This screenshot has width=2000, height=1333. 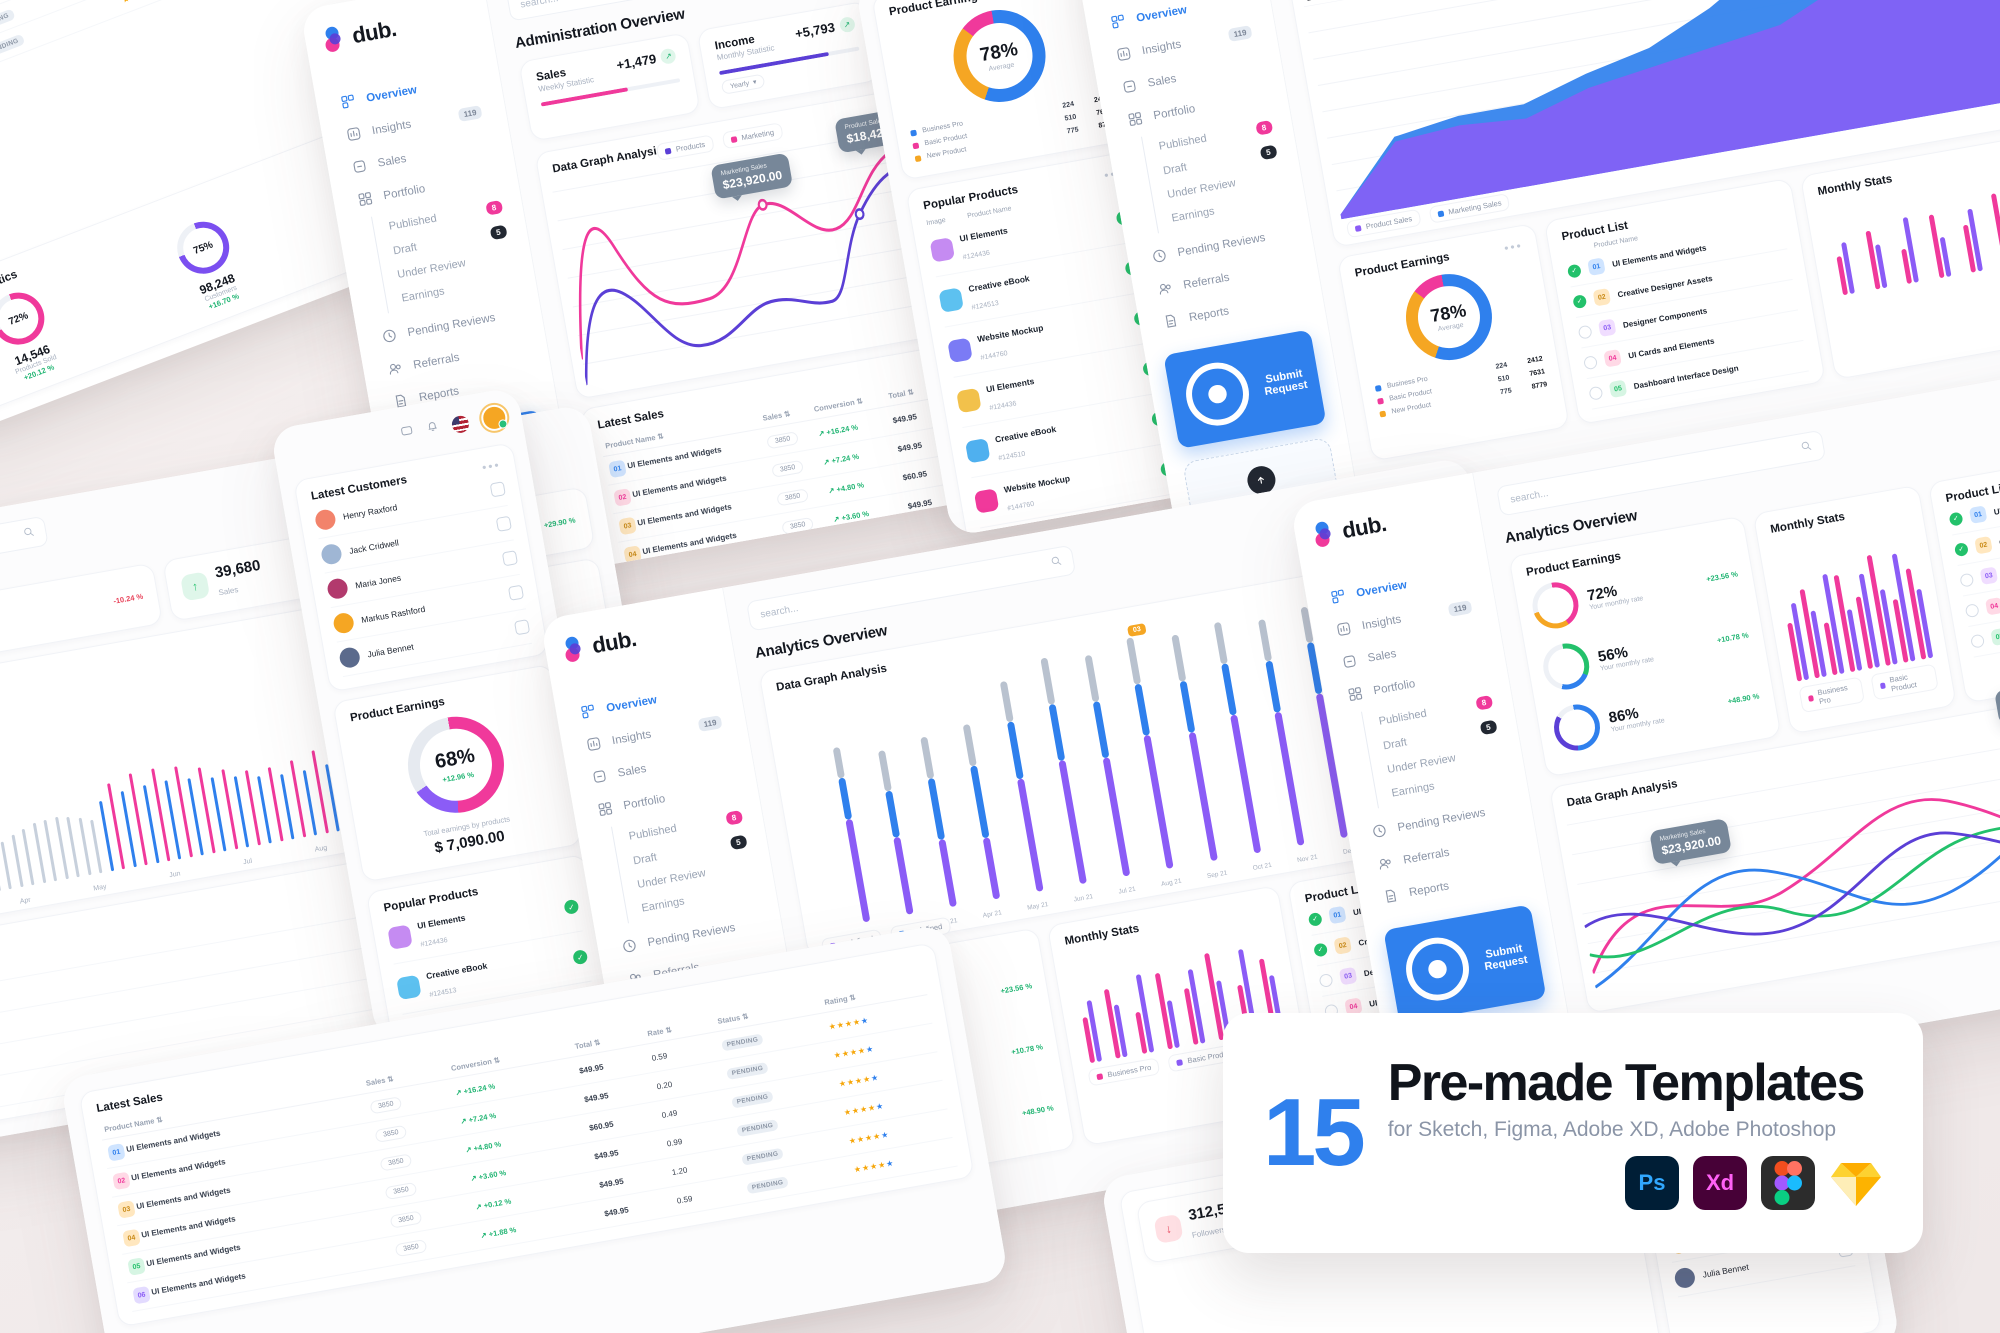 I want to click on sidebar-item-label: Referrals, so click(x=1426, y=856).